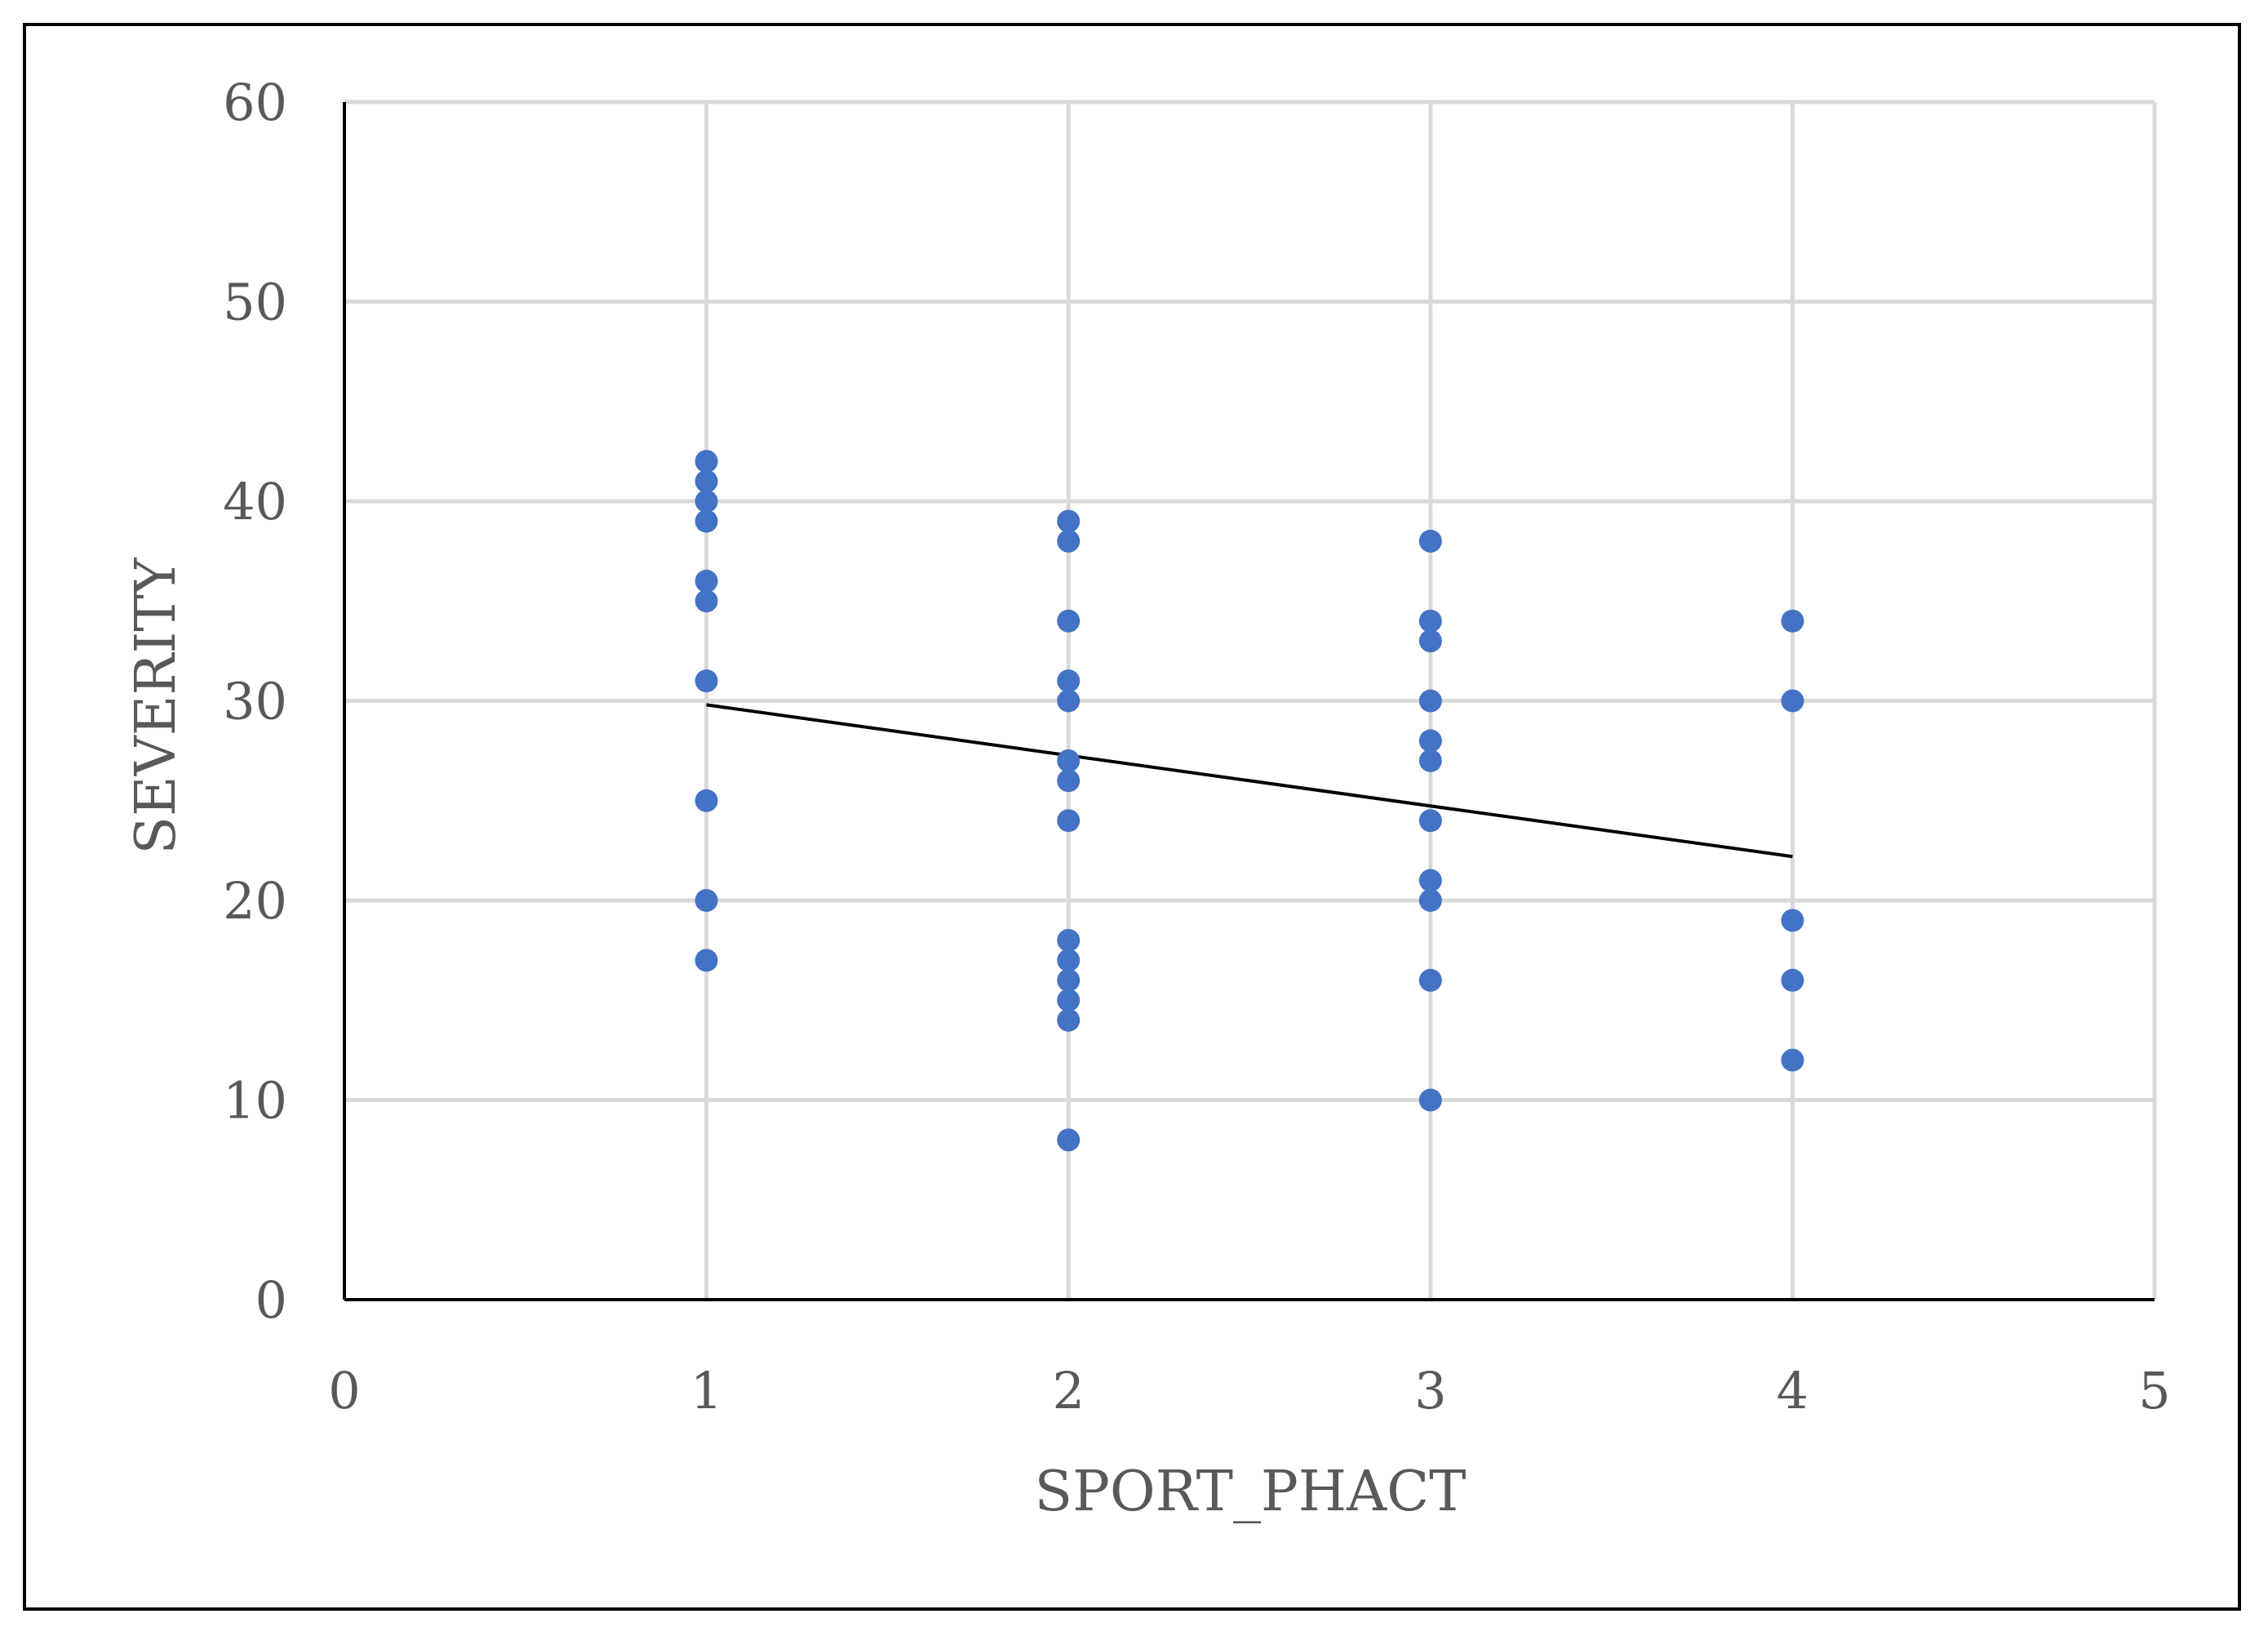  Describe the element at coordinates (156, 705) in the screenshot. I see `y-axis-title: SEVERITY` at that location.